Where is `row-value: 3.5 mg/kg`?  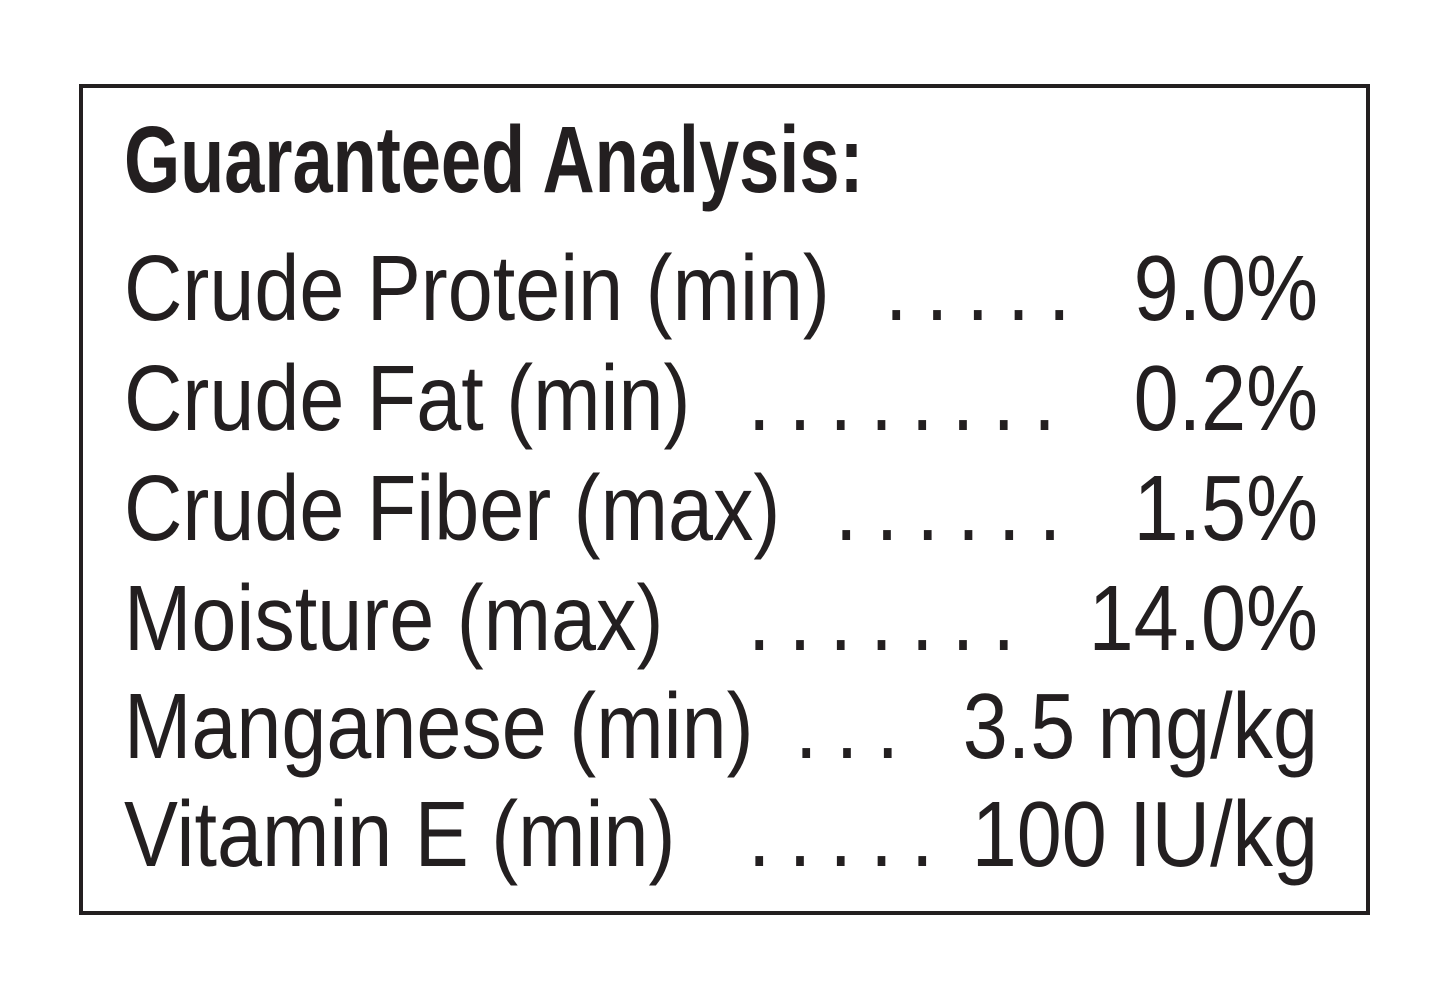
row-value: 3.5 mg/kg is located at coordinates (1140, 726).